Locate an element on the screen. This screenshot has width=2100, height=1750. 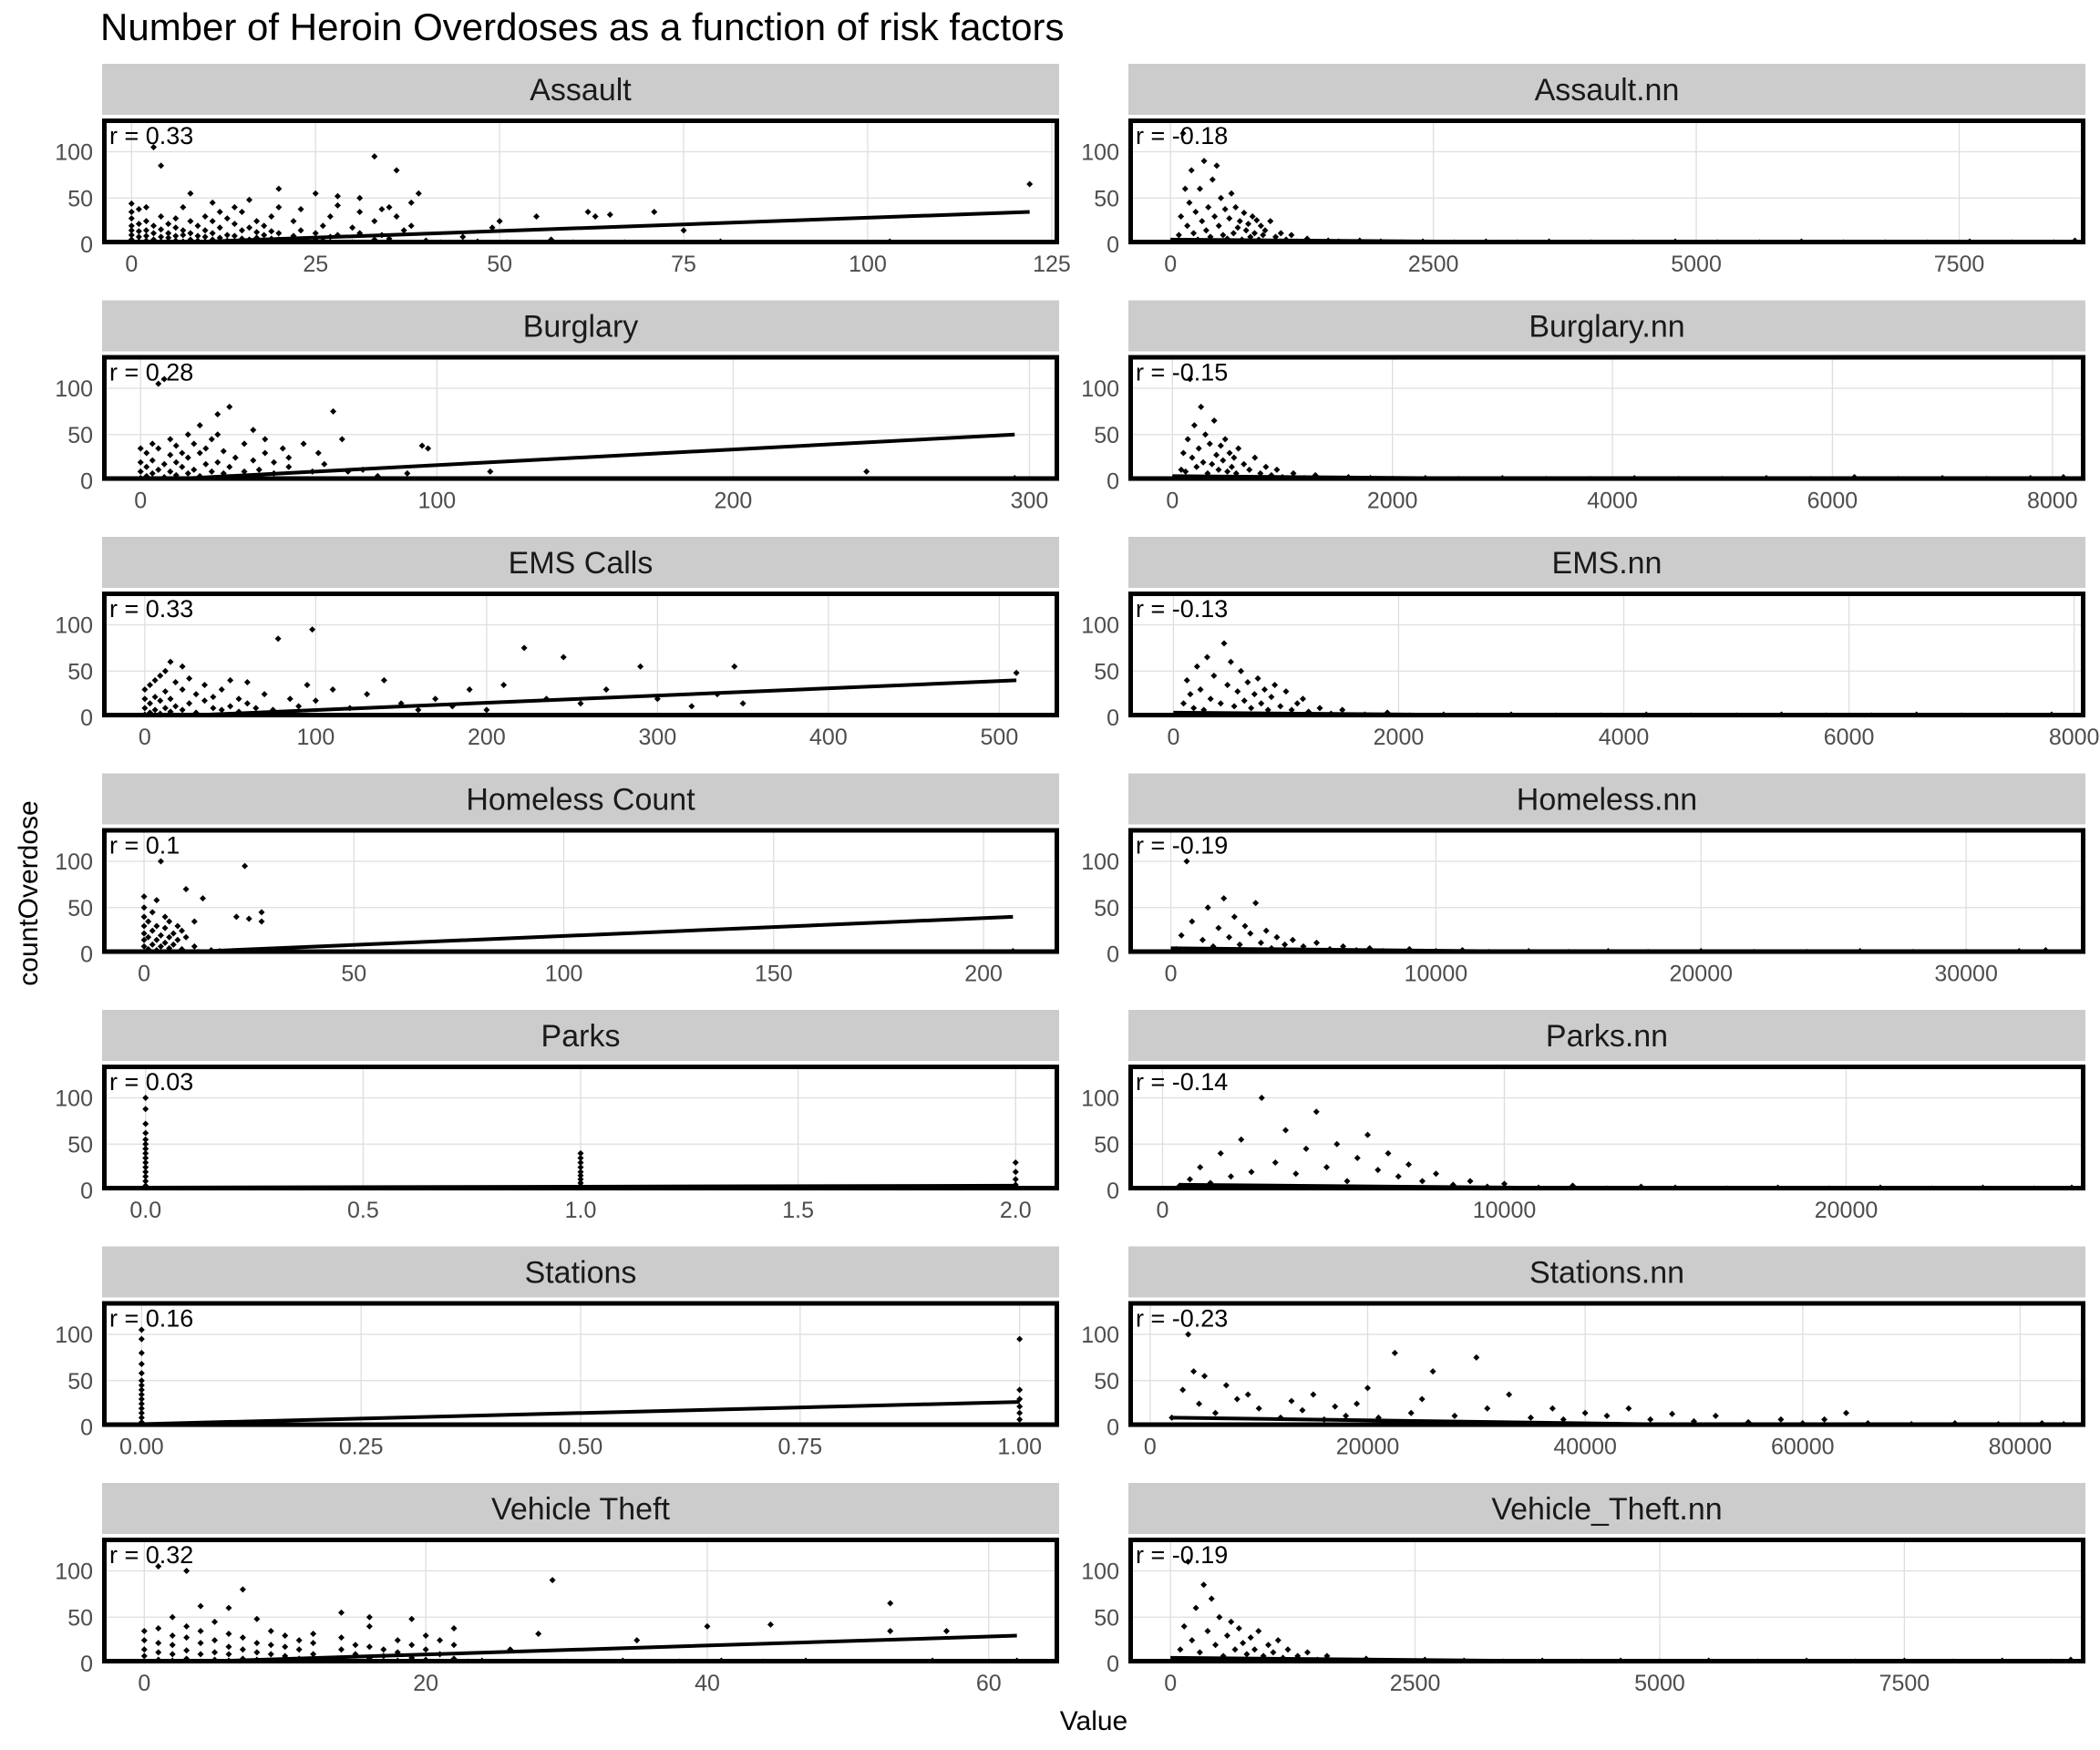
panel-border is located at coordinates (580, 418).